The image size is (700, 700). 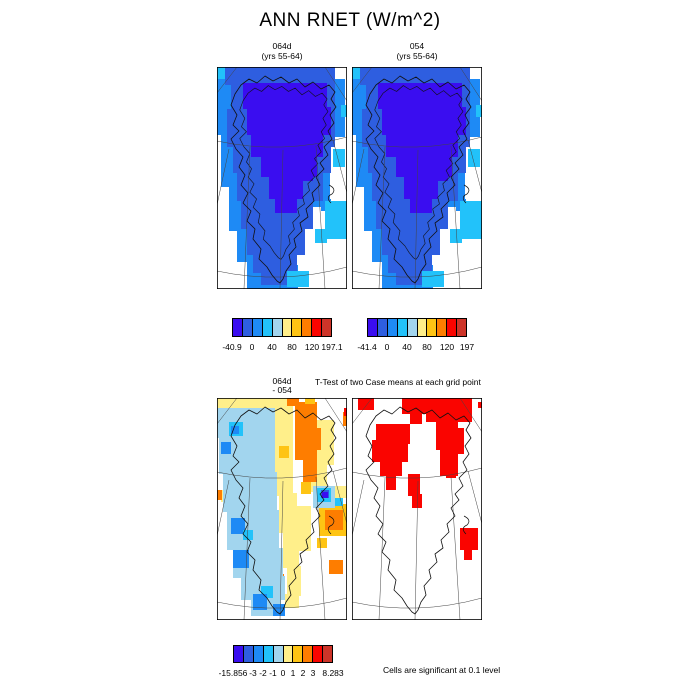 What do you see at coordinates (282, 178) in the screenshot?
I see `map-panel-case1` at bounding box center [282, 178].